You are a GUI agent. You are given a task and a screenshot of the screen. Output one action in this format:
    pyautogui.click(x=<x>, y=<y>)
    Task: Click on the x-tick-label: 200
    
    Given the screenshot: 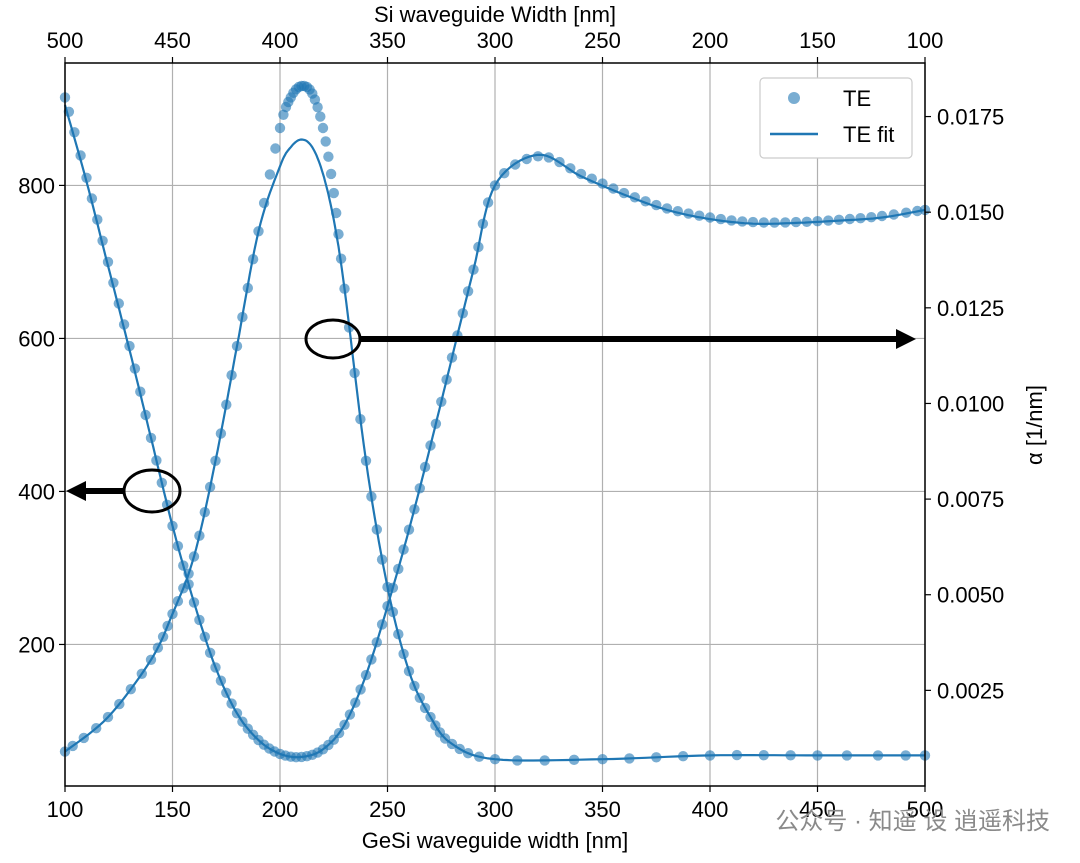 What is the action you would take?
    pyautogui.click(x=280, y=809)
    